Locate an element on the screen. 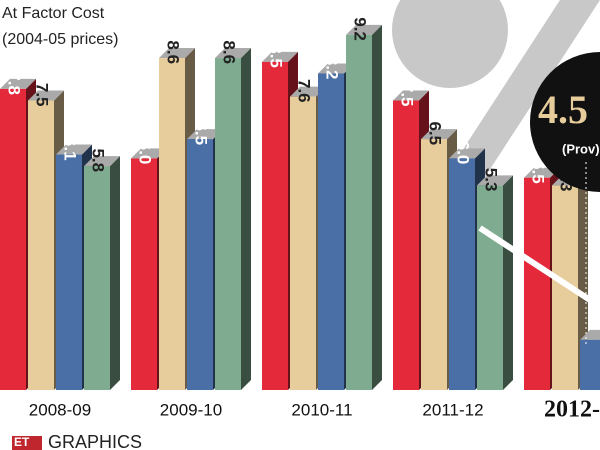 The width and height of the screenshot is (600, 450). chart-subtitle: (2004-05 prices) is located at coordinates (60, 39).